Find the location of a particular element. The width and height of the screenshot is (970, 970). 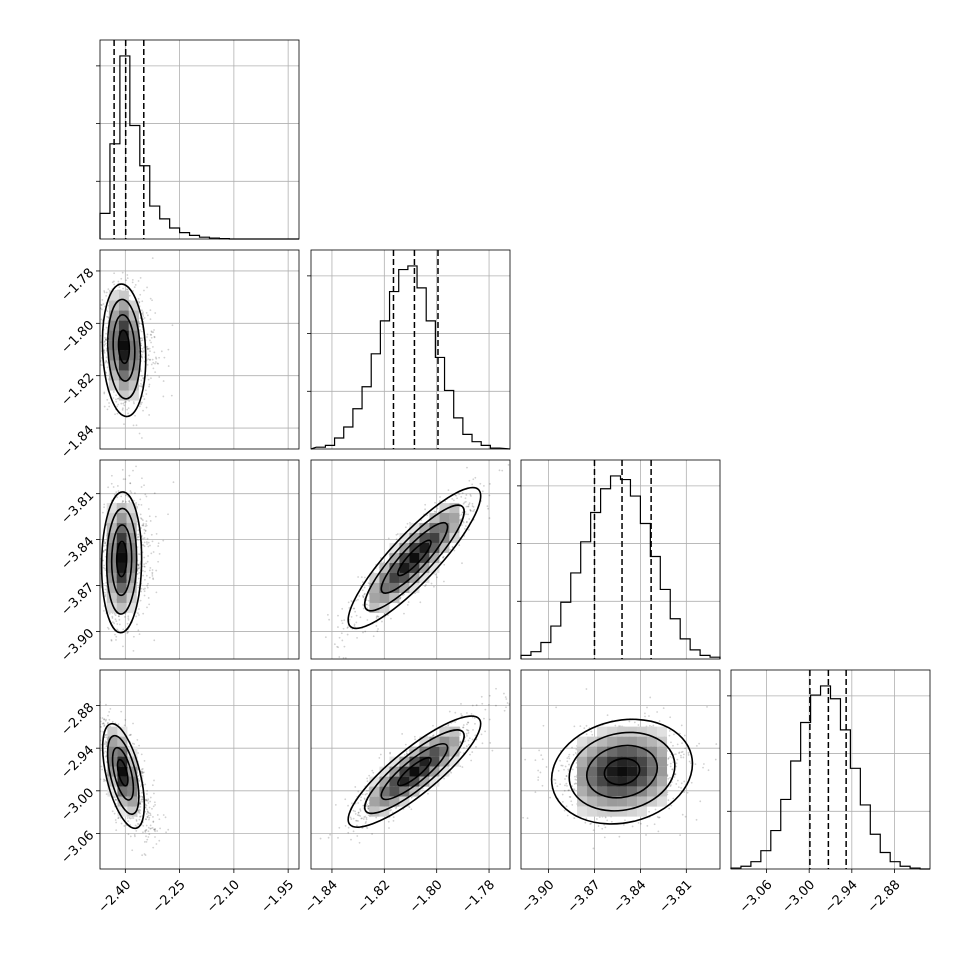

panel-content is located at coordinates (196, 559).